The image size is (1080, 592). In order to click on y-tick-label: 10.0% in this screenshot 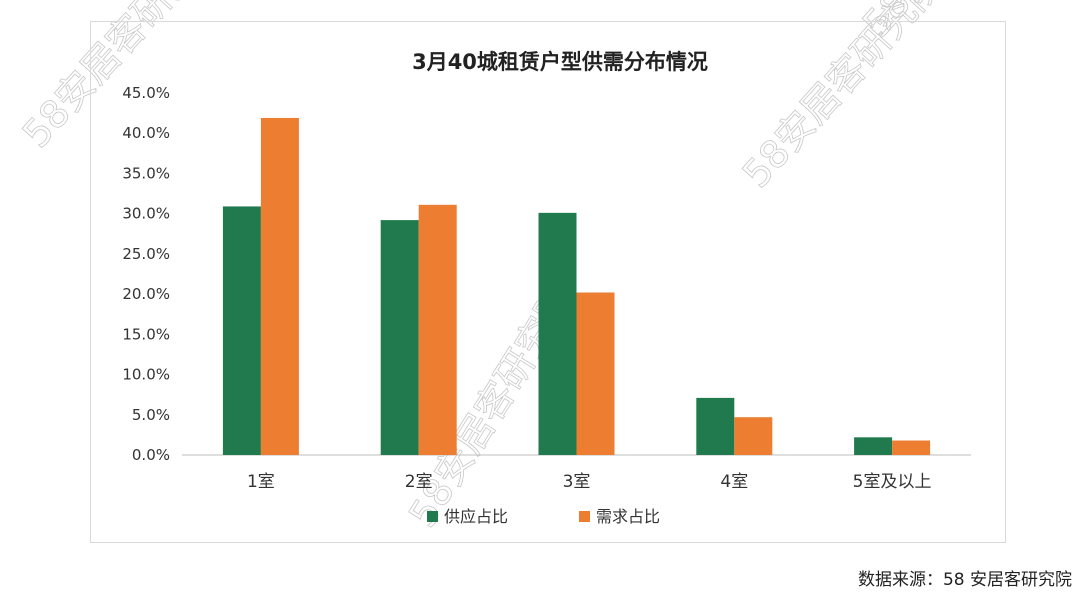, I will do `click(146, 375)`.